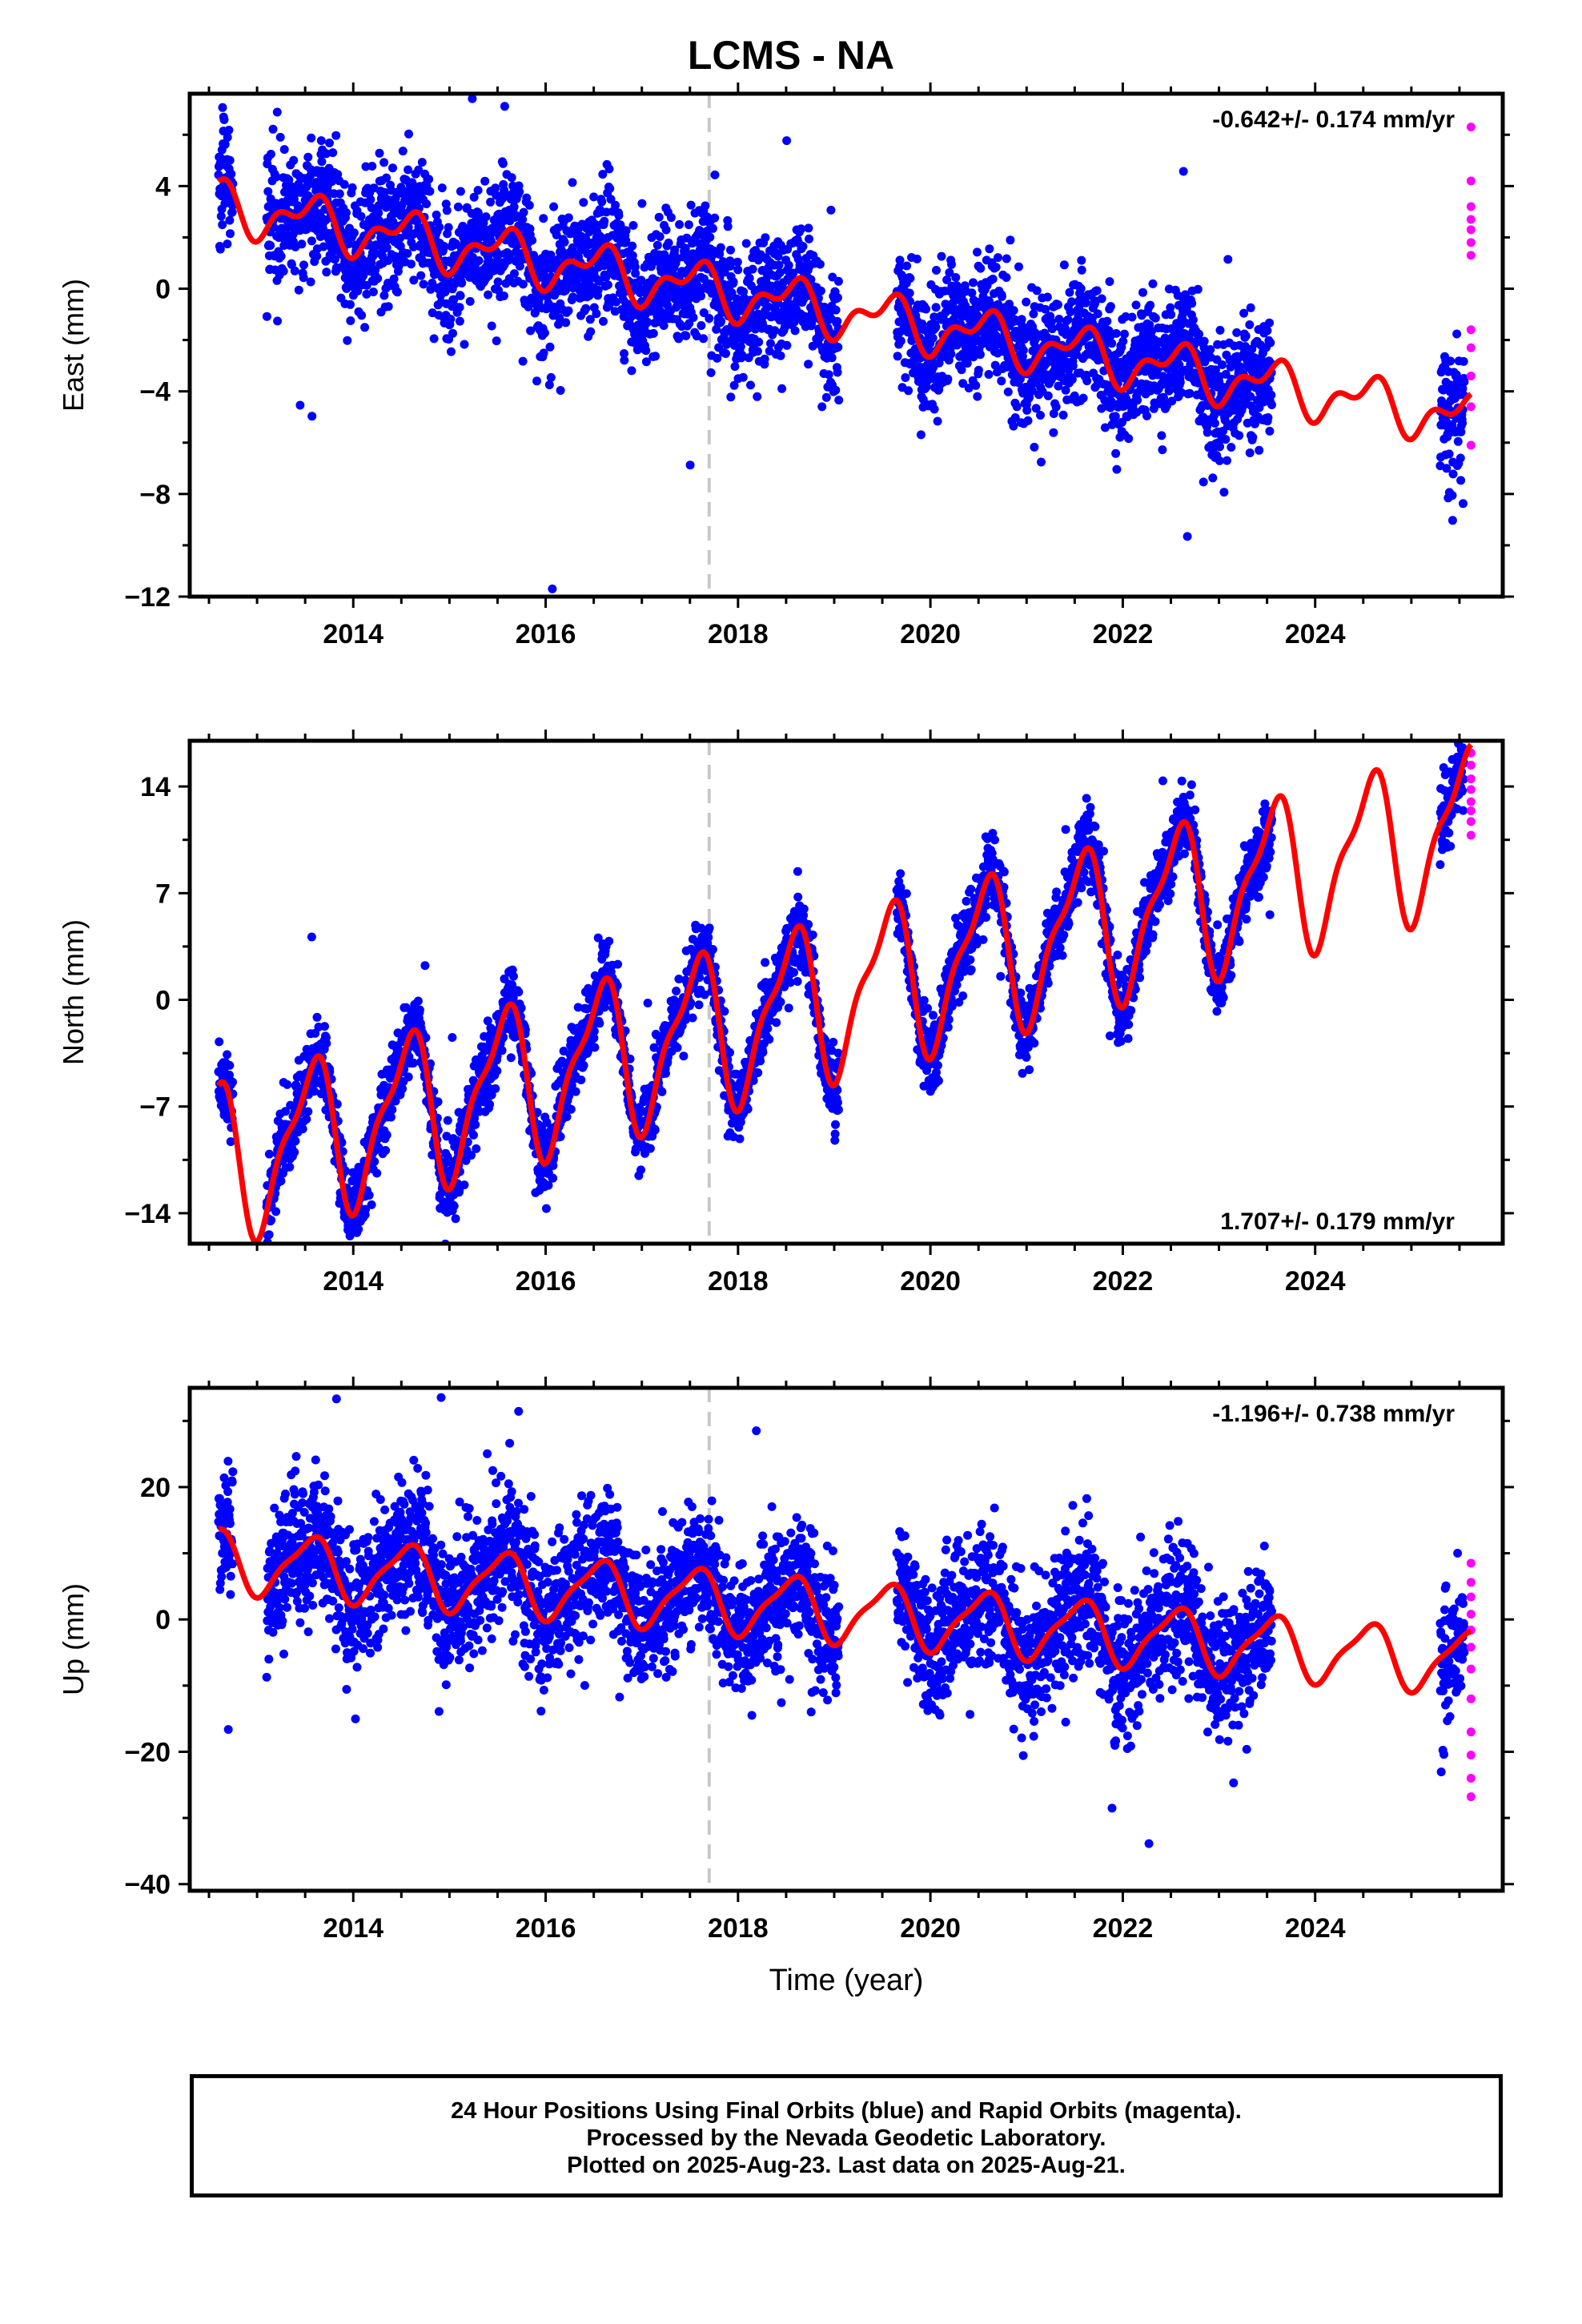  Describe the element at coordinates (163, 186) in the screenshot. I see `y-tick-label: 4` at that location.